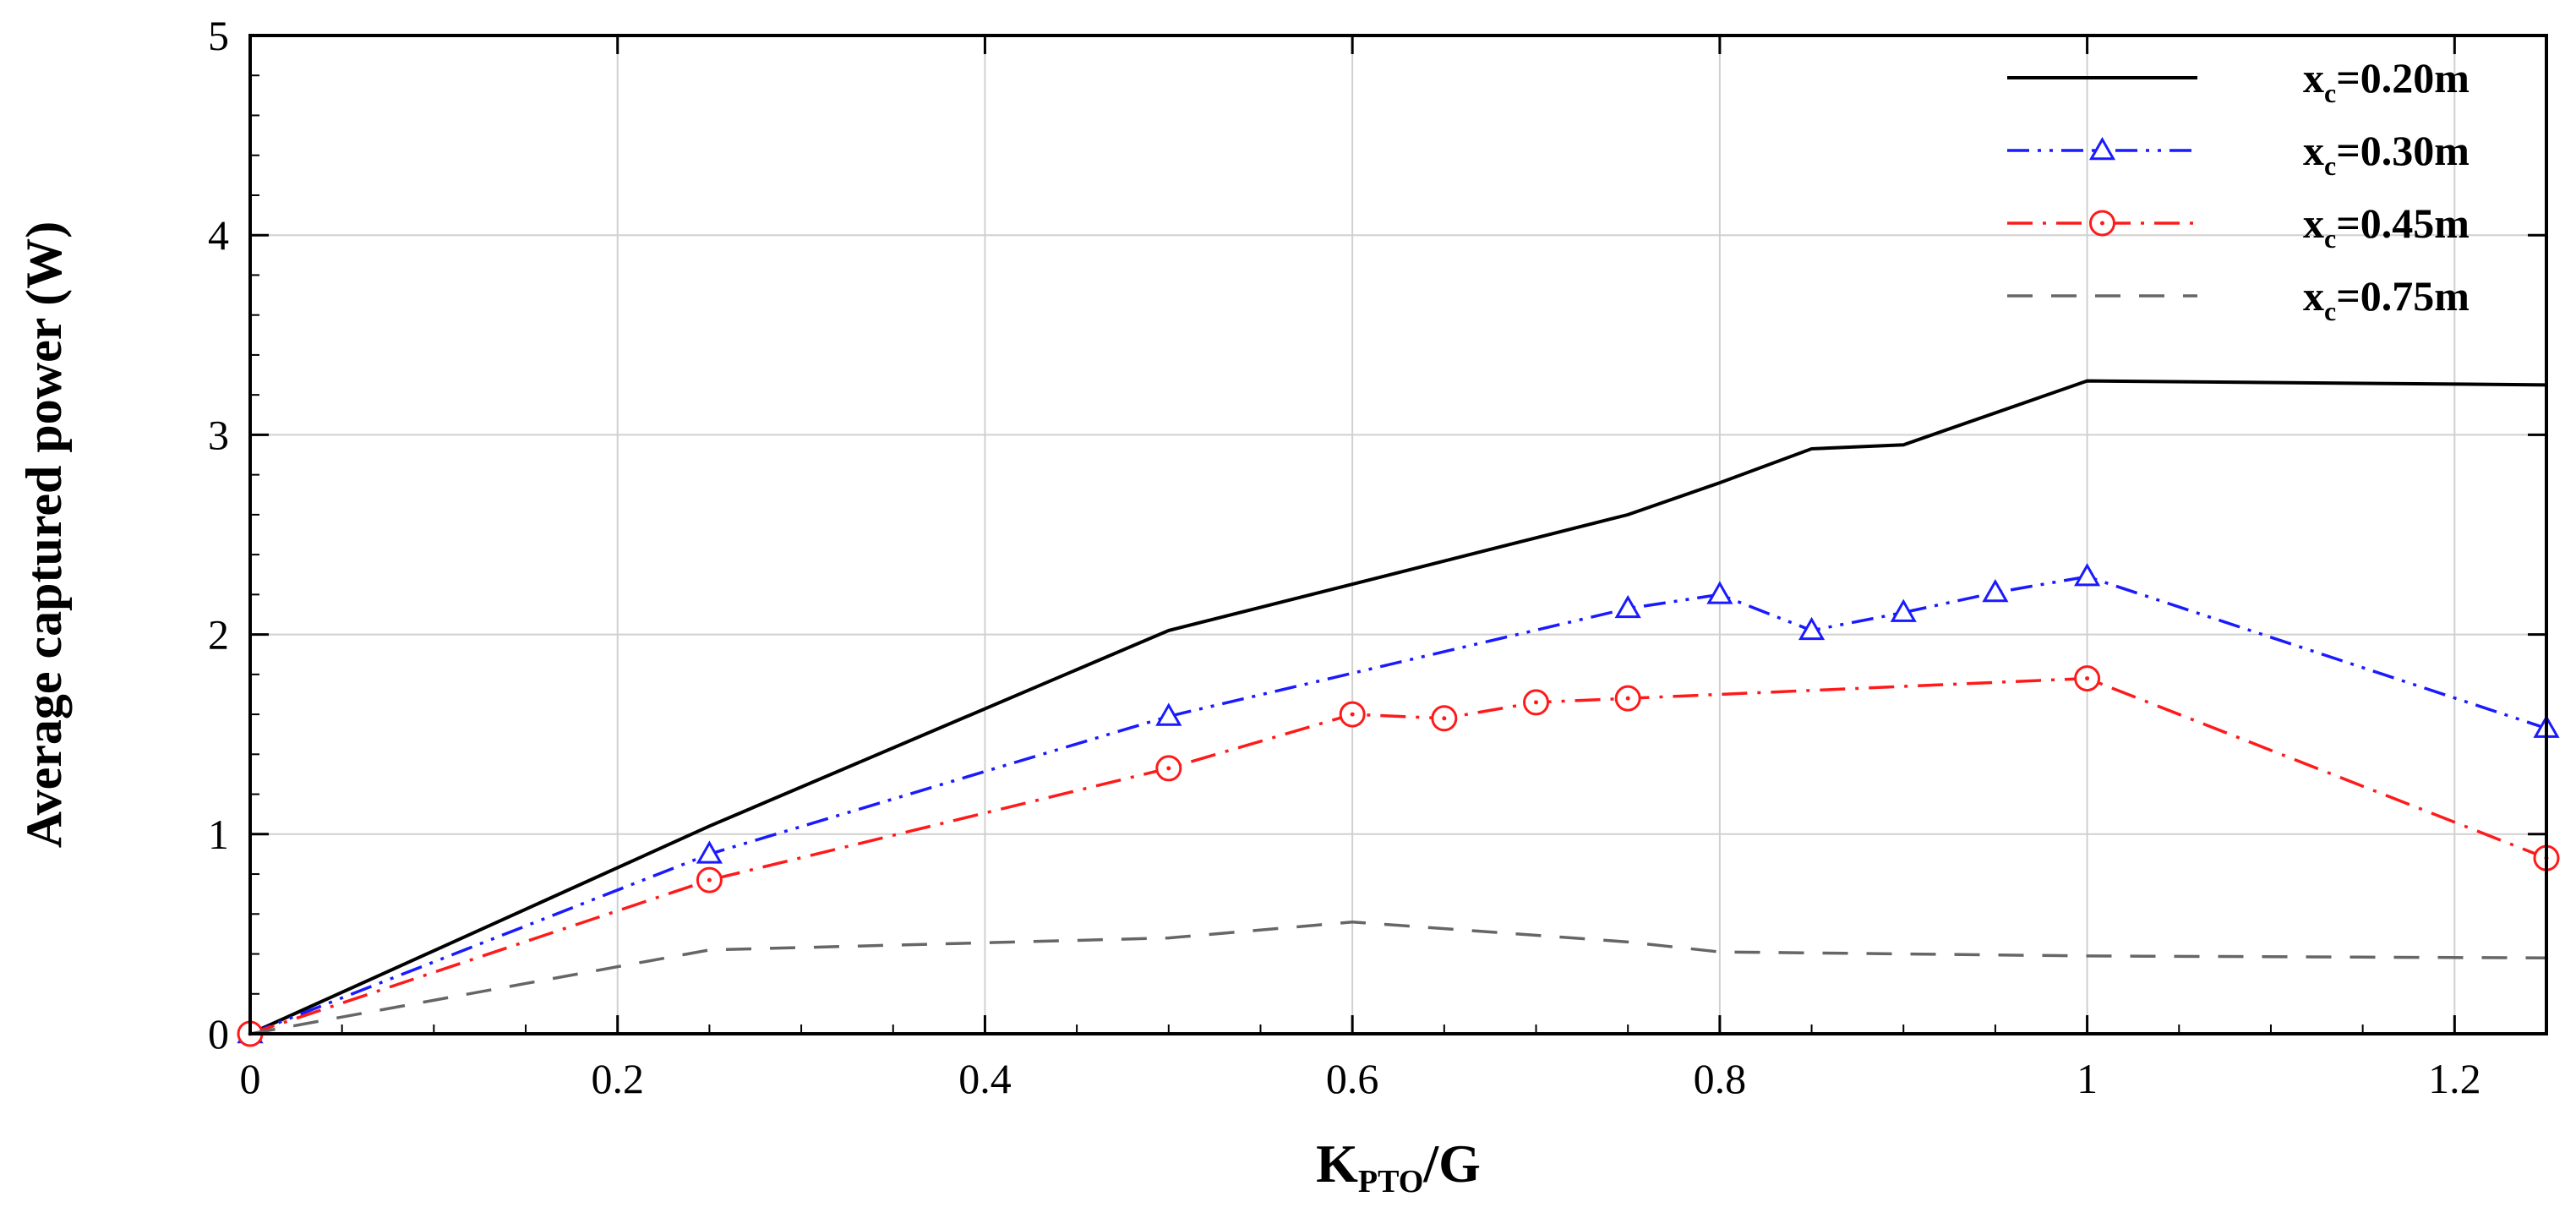 This screenshot has width=2576, height=1213. What do you see at coordinates (218, 1033) in the screenshot?
I see `y-tick-label: 0` at bounding box center [218, 1033].